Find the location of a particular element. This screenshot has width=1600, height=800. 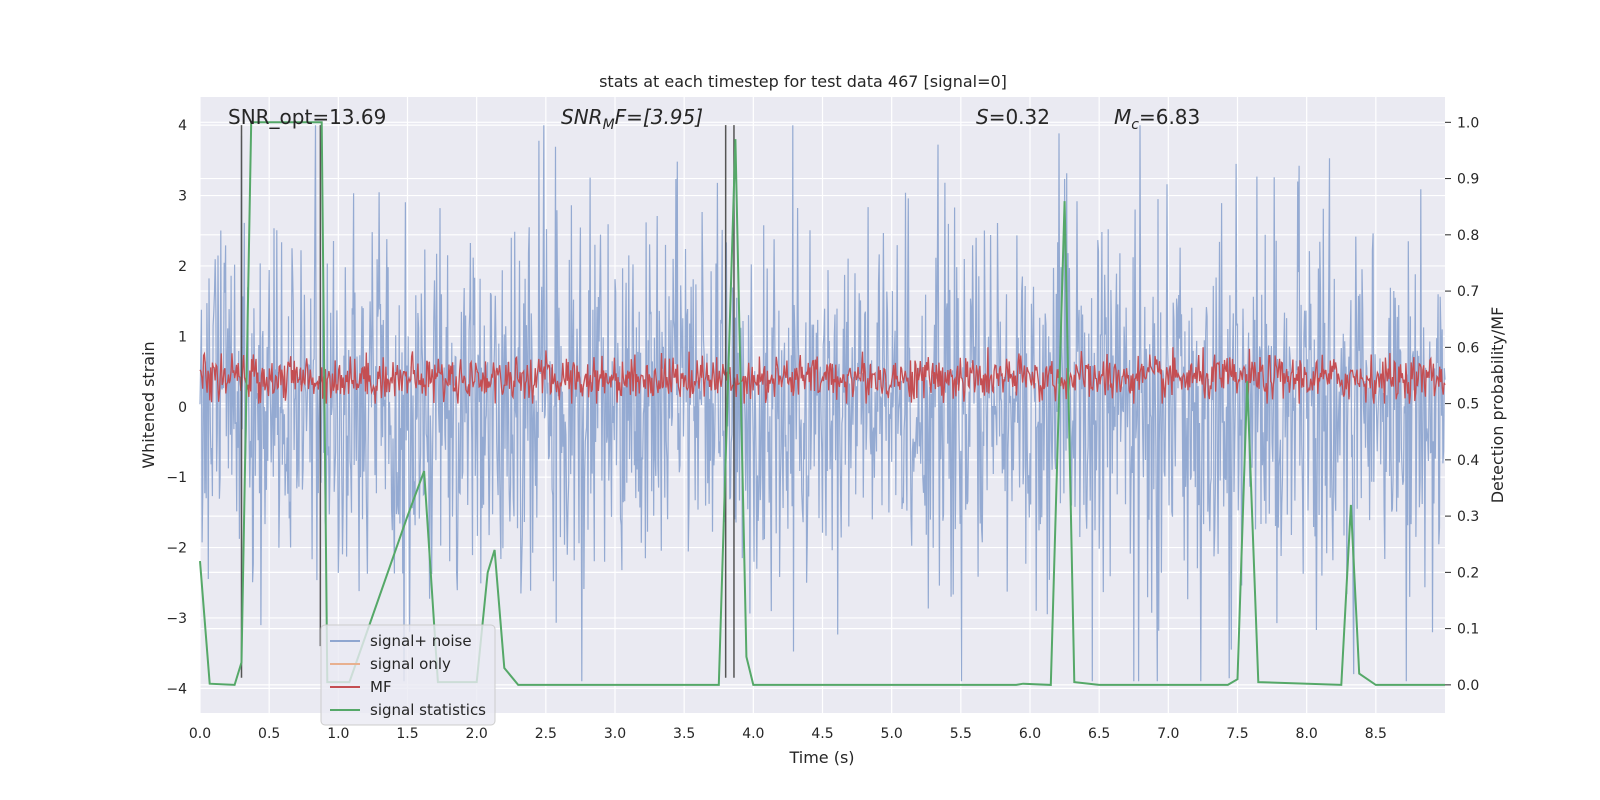

x-tick-label-14: 7.0 is located at coordinates (1168, 734).